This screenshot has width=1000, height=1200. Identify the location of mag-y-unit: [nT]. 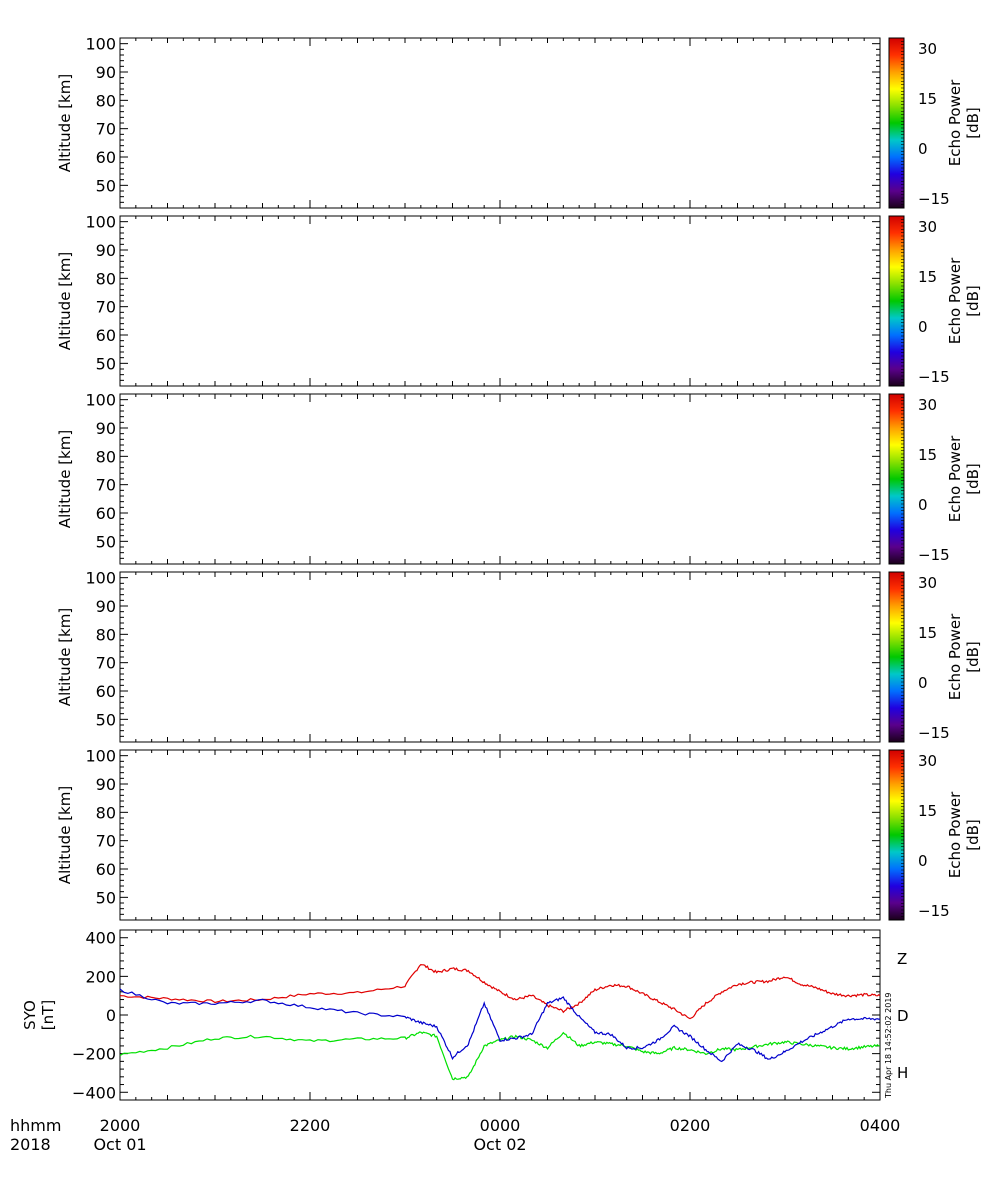
(48, 1015).